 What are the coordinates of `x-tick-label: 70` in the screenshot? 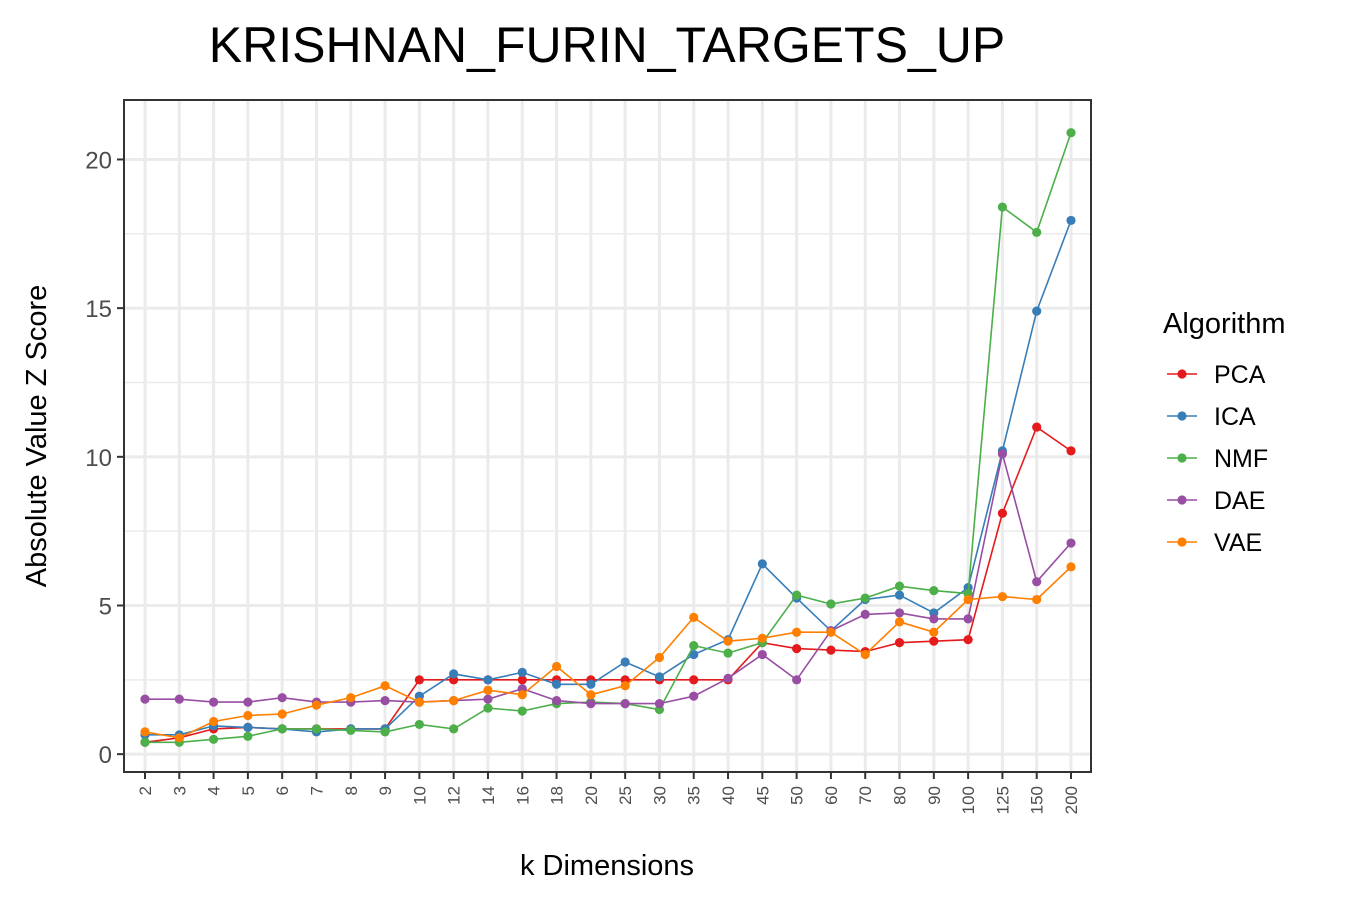 It's located at (865, 795).